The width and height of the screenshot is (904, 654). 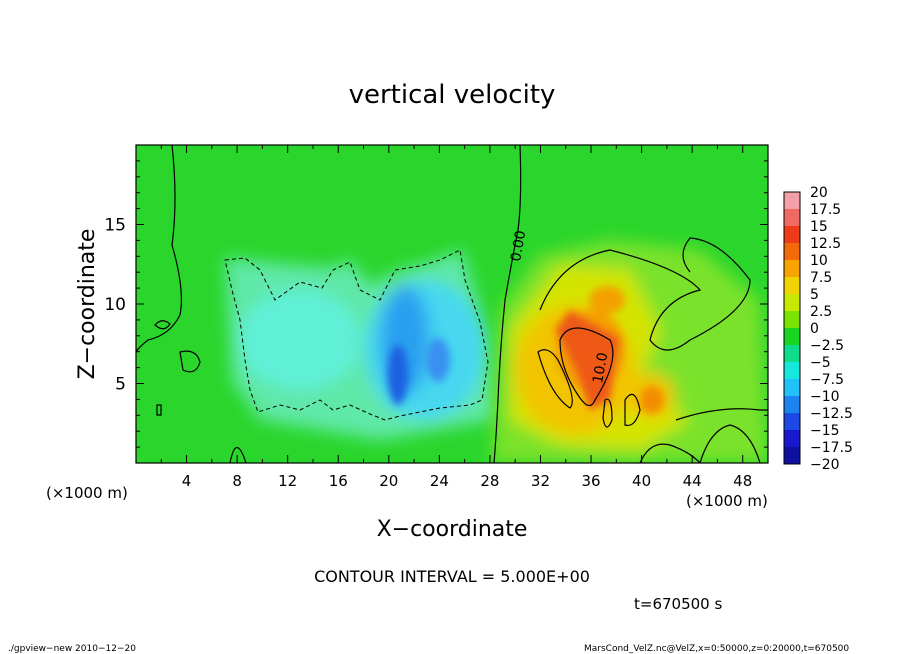 What do you see at coordinates (742, 481) in the screenshot?
I see `x-tick-label: 48` at bounding box center [742, 481].